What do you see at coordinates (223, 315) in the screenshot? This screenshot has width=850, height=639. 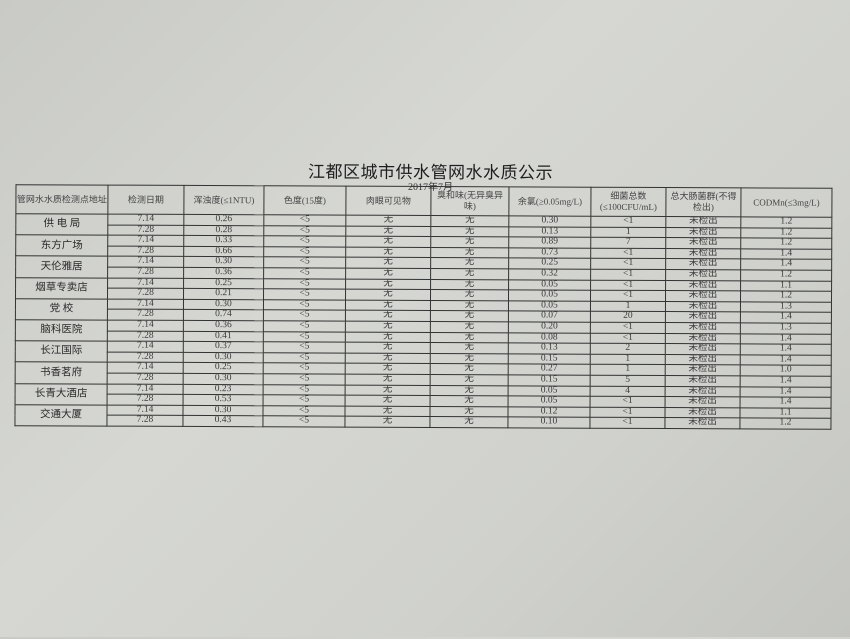 I see `table-cell: 0.74` at bounding box center [223, 315].